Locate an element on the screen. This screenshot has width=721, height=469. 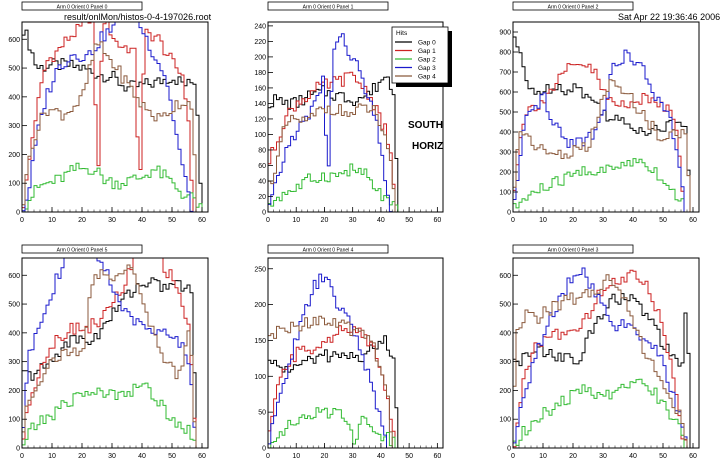
y-tick-label: 150 is located at coordinates (260, 341).